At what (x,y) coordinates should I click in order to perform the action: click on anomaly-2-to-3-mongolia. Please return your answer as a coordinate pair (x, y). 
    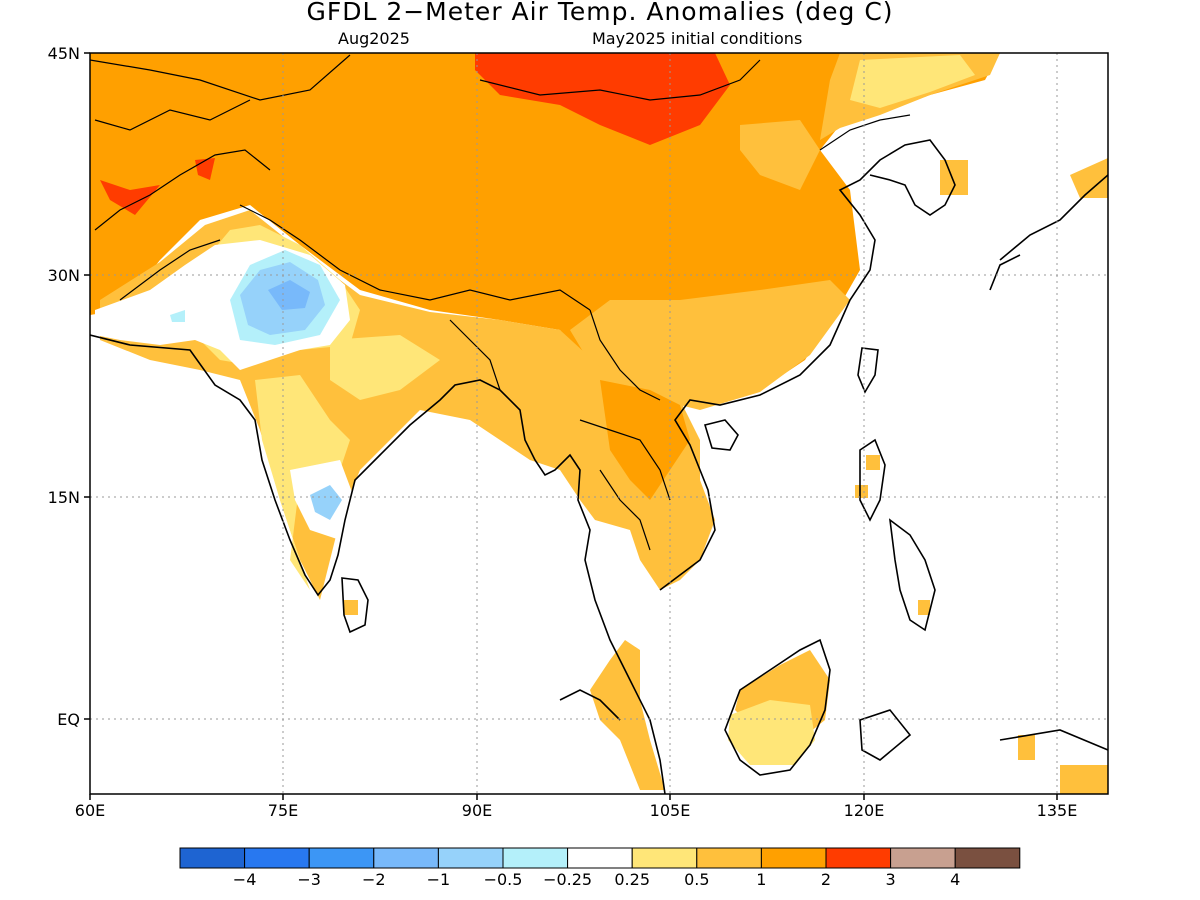
    Looking at the image, I should click on (602, 99).